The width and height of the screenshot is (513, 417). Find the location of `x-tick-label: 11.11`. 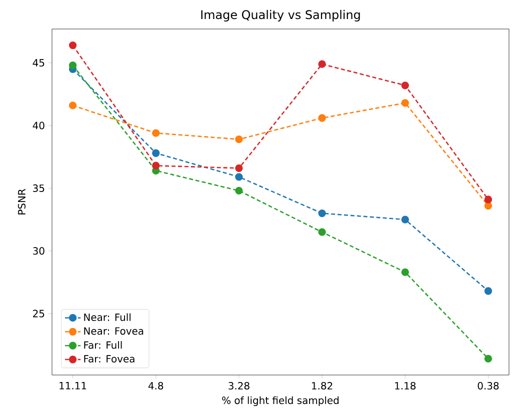

x-tick-label: 11.11 is located at coordinates (73, 386).